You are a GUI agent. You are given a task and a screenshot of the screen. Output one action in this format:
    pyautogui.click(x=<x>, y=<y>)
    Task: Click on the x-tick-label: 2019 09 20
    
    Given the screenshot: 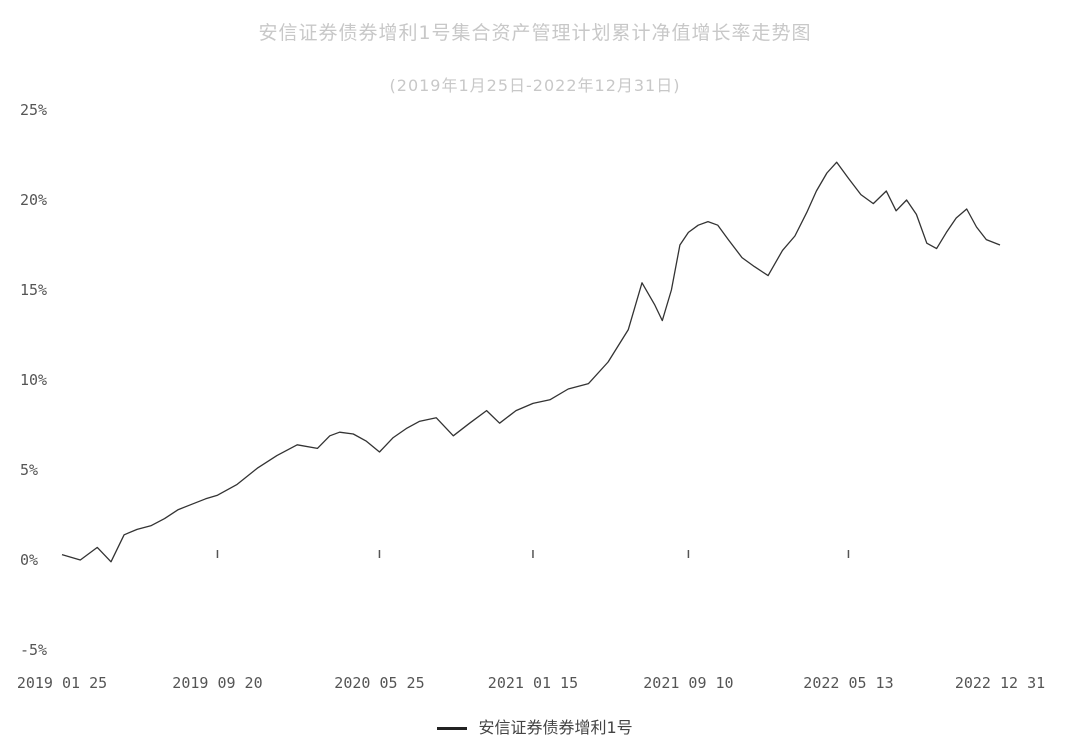 What is the action you would take?
    pyautogui.click(x=217, y=683)
    